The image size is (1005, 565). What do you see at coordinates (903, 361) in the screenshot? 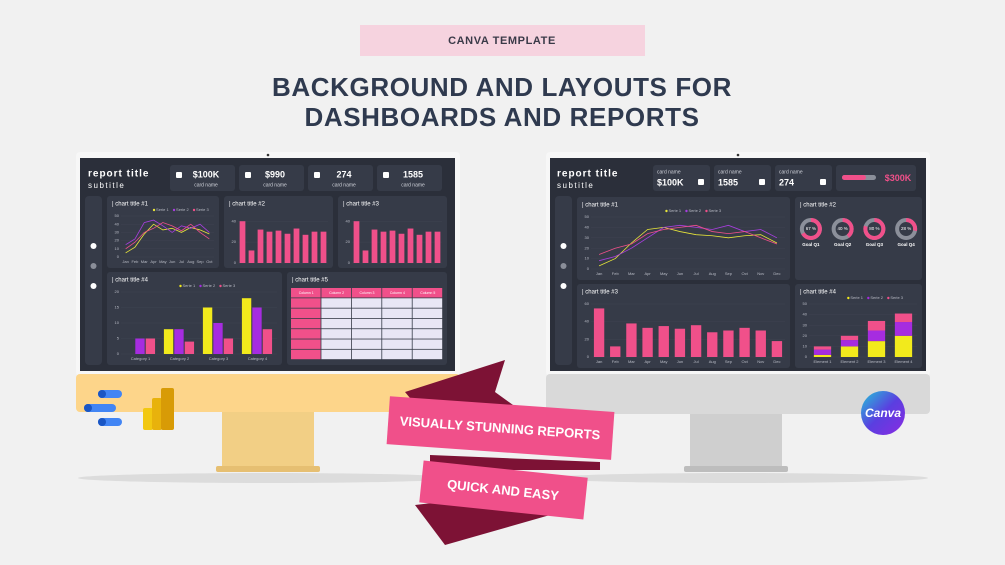
I see `x-tick-label: Element 4` at bounding box center [903, 361].